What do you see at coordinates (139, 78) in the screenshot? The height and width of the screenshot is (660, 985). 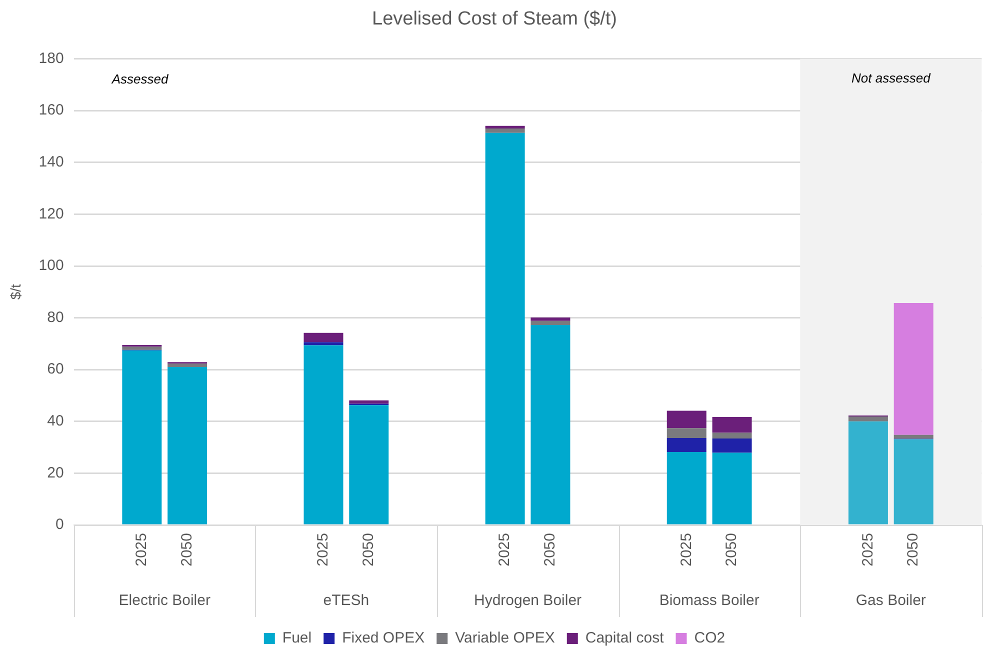 I see `annotation: Assessed` at bounding box center [139, 78].